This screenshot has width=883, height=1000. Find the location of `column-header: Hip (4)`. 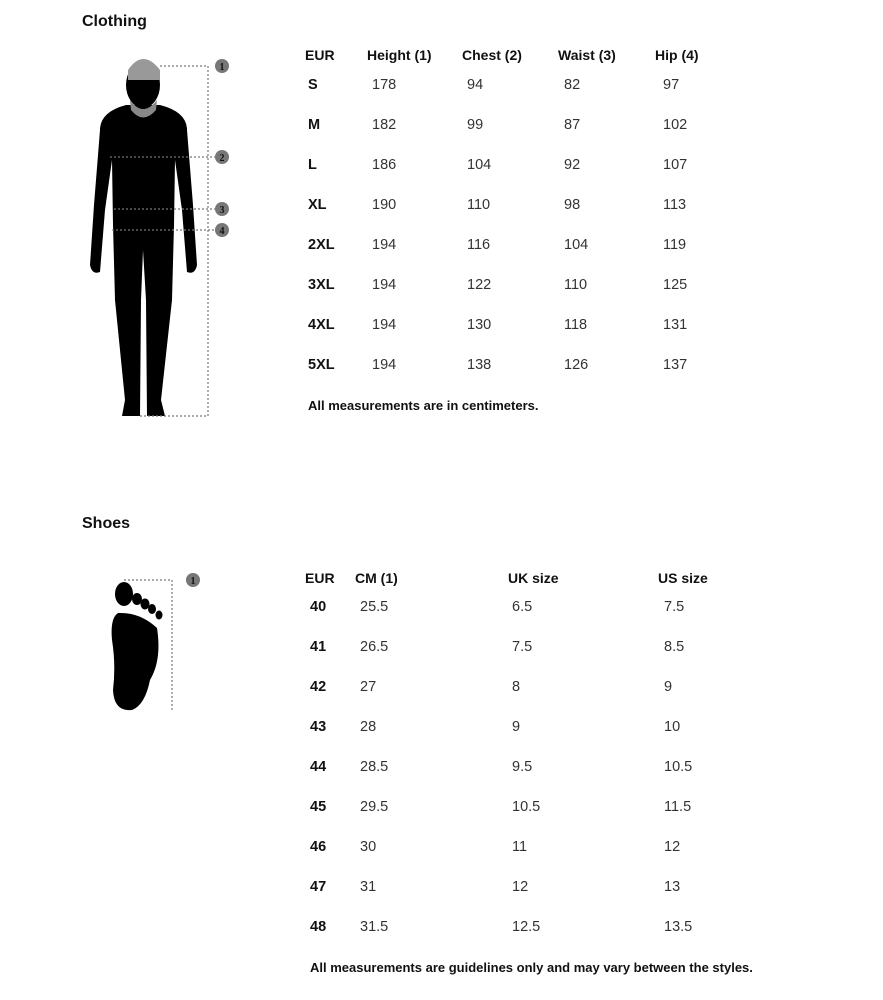

column-header: Hip (4) is located at coordinates (677, 55).